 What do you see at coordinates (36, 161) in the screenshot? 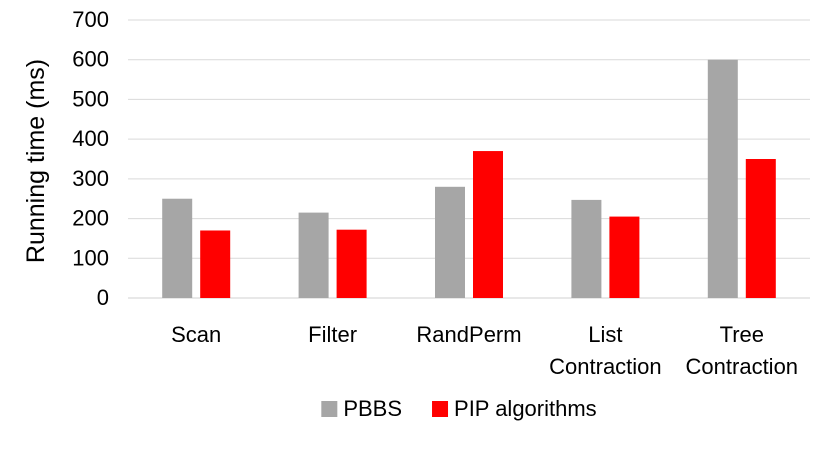
I see `y-axis-title: Running time (ms)` at bounding box center [36, 161].